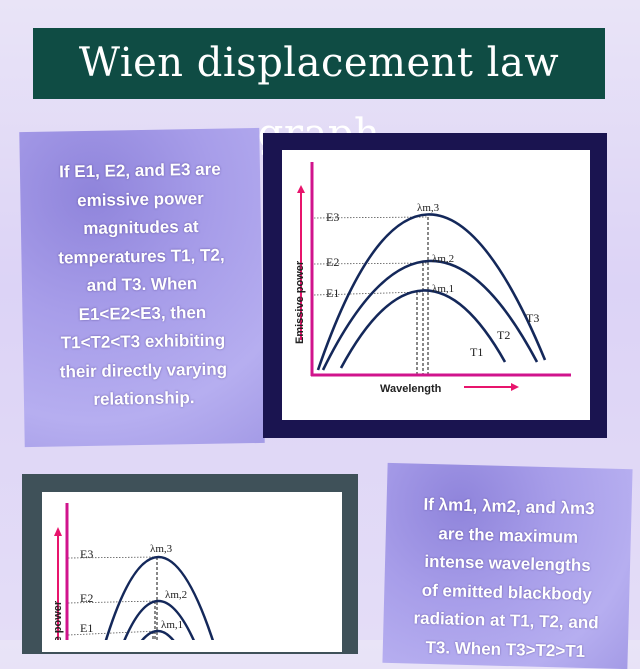  I want to click on card-text-line: T1<T2<T3 exhibiting, so click(143, 341).